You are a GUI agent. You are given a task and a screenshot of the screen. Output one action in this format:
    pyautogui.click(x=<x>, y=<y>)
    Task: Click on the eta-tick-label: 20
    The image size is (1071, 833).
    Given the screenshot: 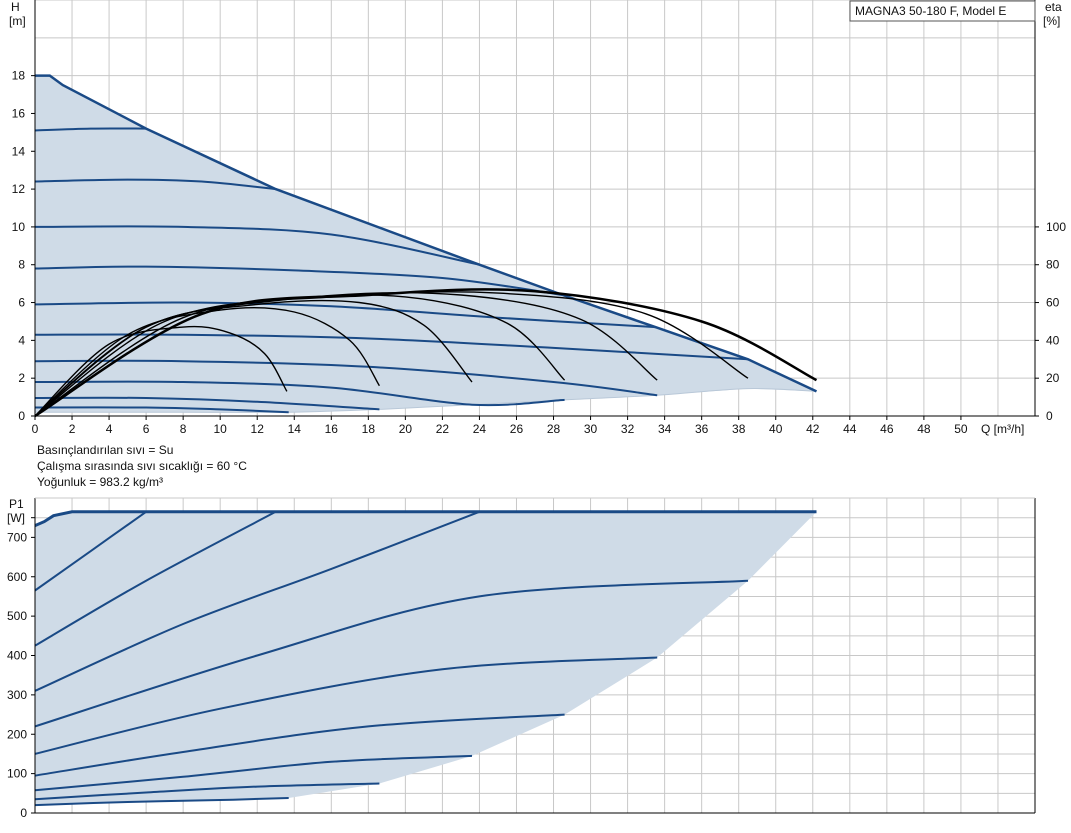 What is the action you would take?
    pyautogui.click(x=1053, y=378)
    